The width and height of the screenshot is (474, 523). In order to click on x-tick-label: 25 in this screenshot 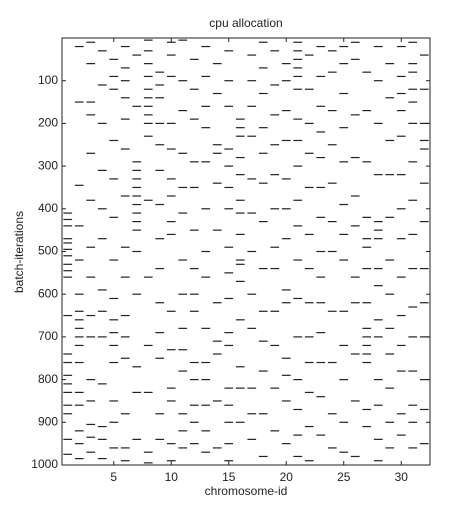, I will do `click(344, 477)`.